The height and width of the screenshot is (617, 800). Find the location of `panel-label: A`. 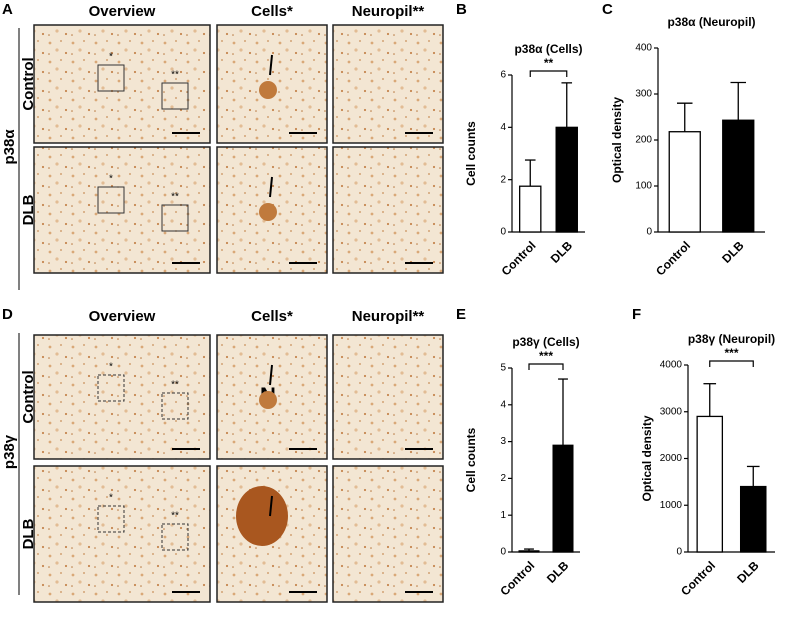

panel-label: A is located at coordinates (7, 9).